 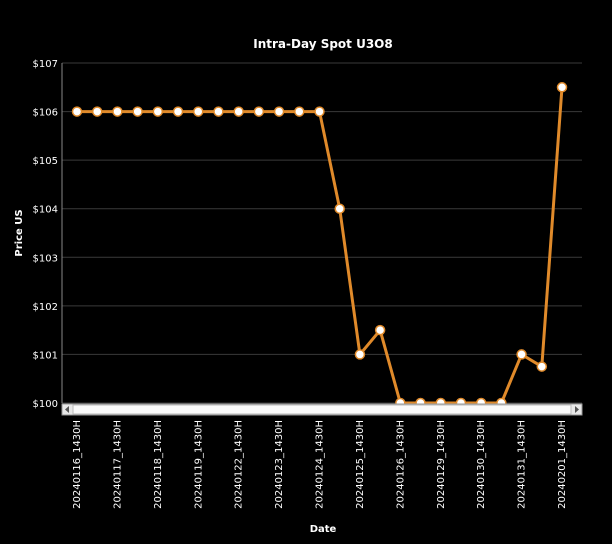 I want to click on y-tick-label: $104, so click(x=45, y=210).